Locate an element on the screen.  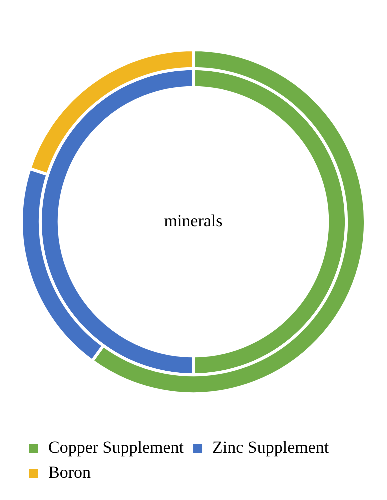
legend-label: Copper Supplement is located at coordinates (116, 447).